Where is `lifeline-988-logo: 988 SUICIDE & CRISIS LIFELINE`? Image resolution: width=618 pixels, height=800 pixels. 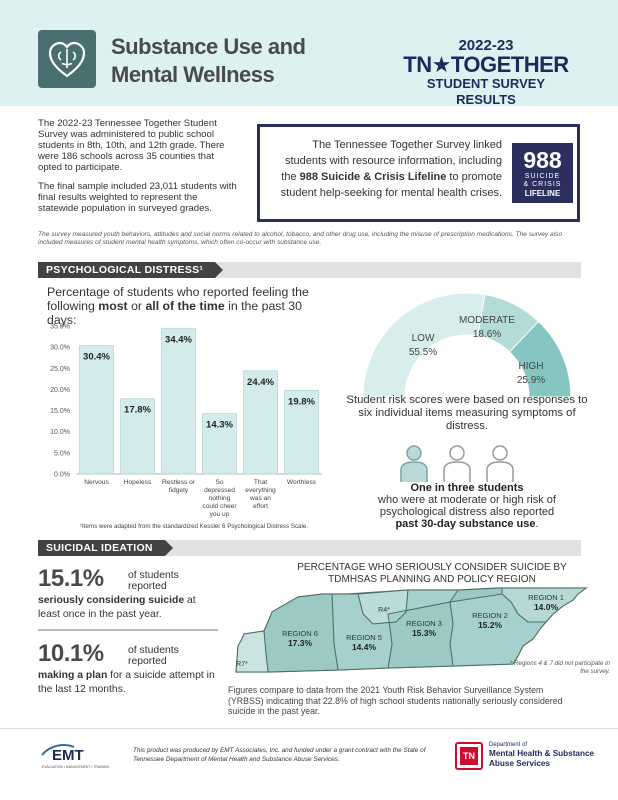 lifeline-988-logo: 988 SUICIDE & CRISIS LIFELINE is located at coordinates (542, 173).